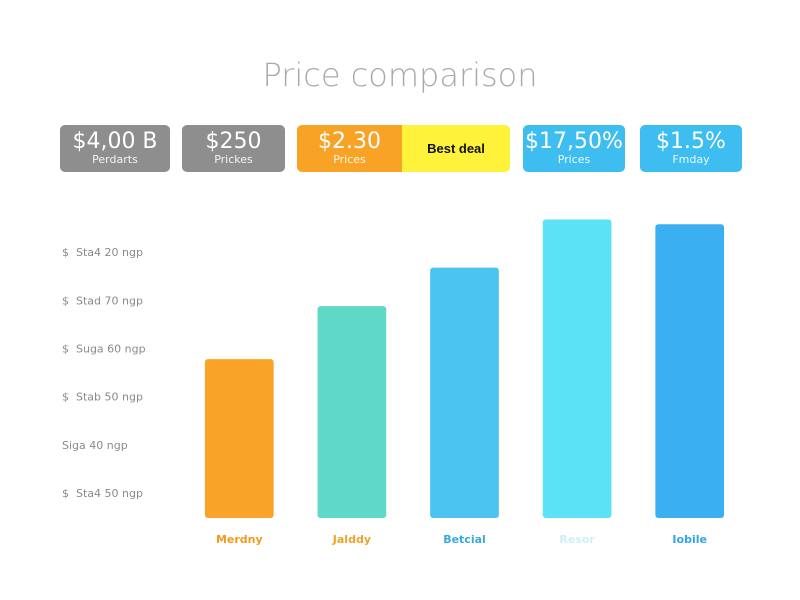 This screenshot has width=800, height=600. What do you see at coordinates (239, 539) in the screenshot?
I see `x-tick-label: Merdny` at bounding box center [239, 539].